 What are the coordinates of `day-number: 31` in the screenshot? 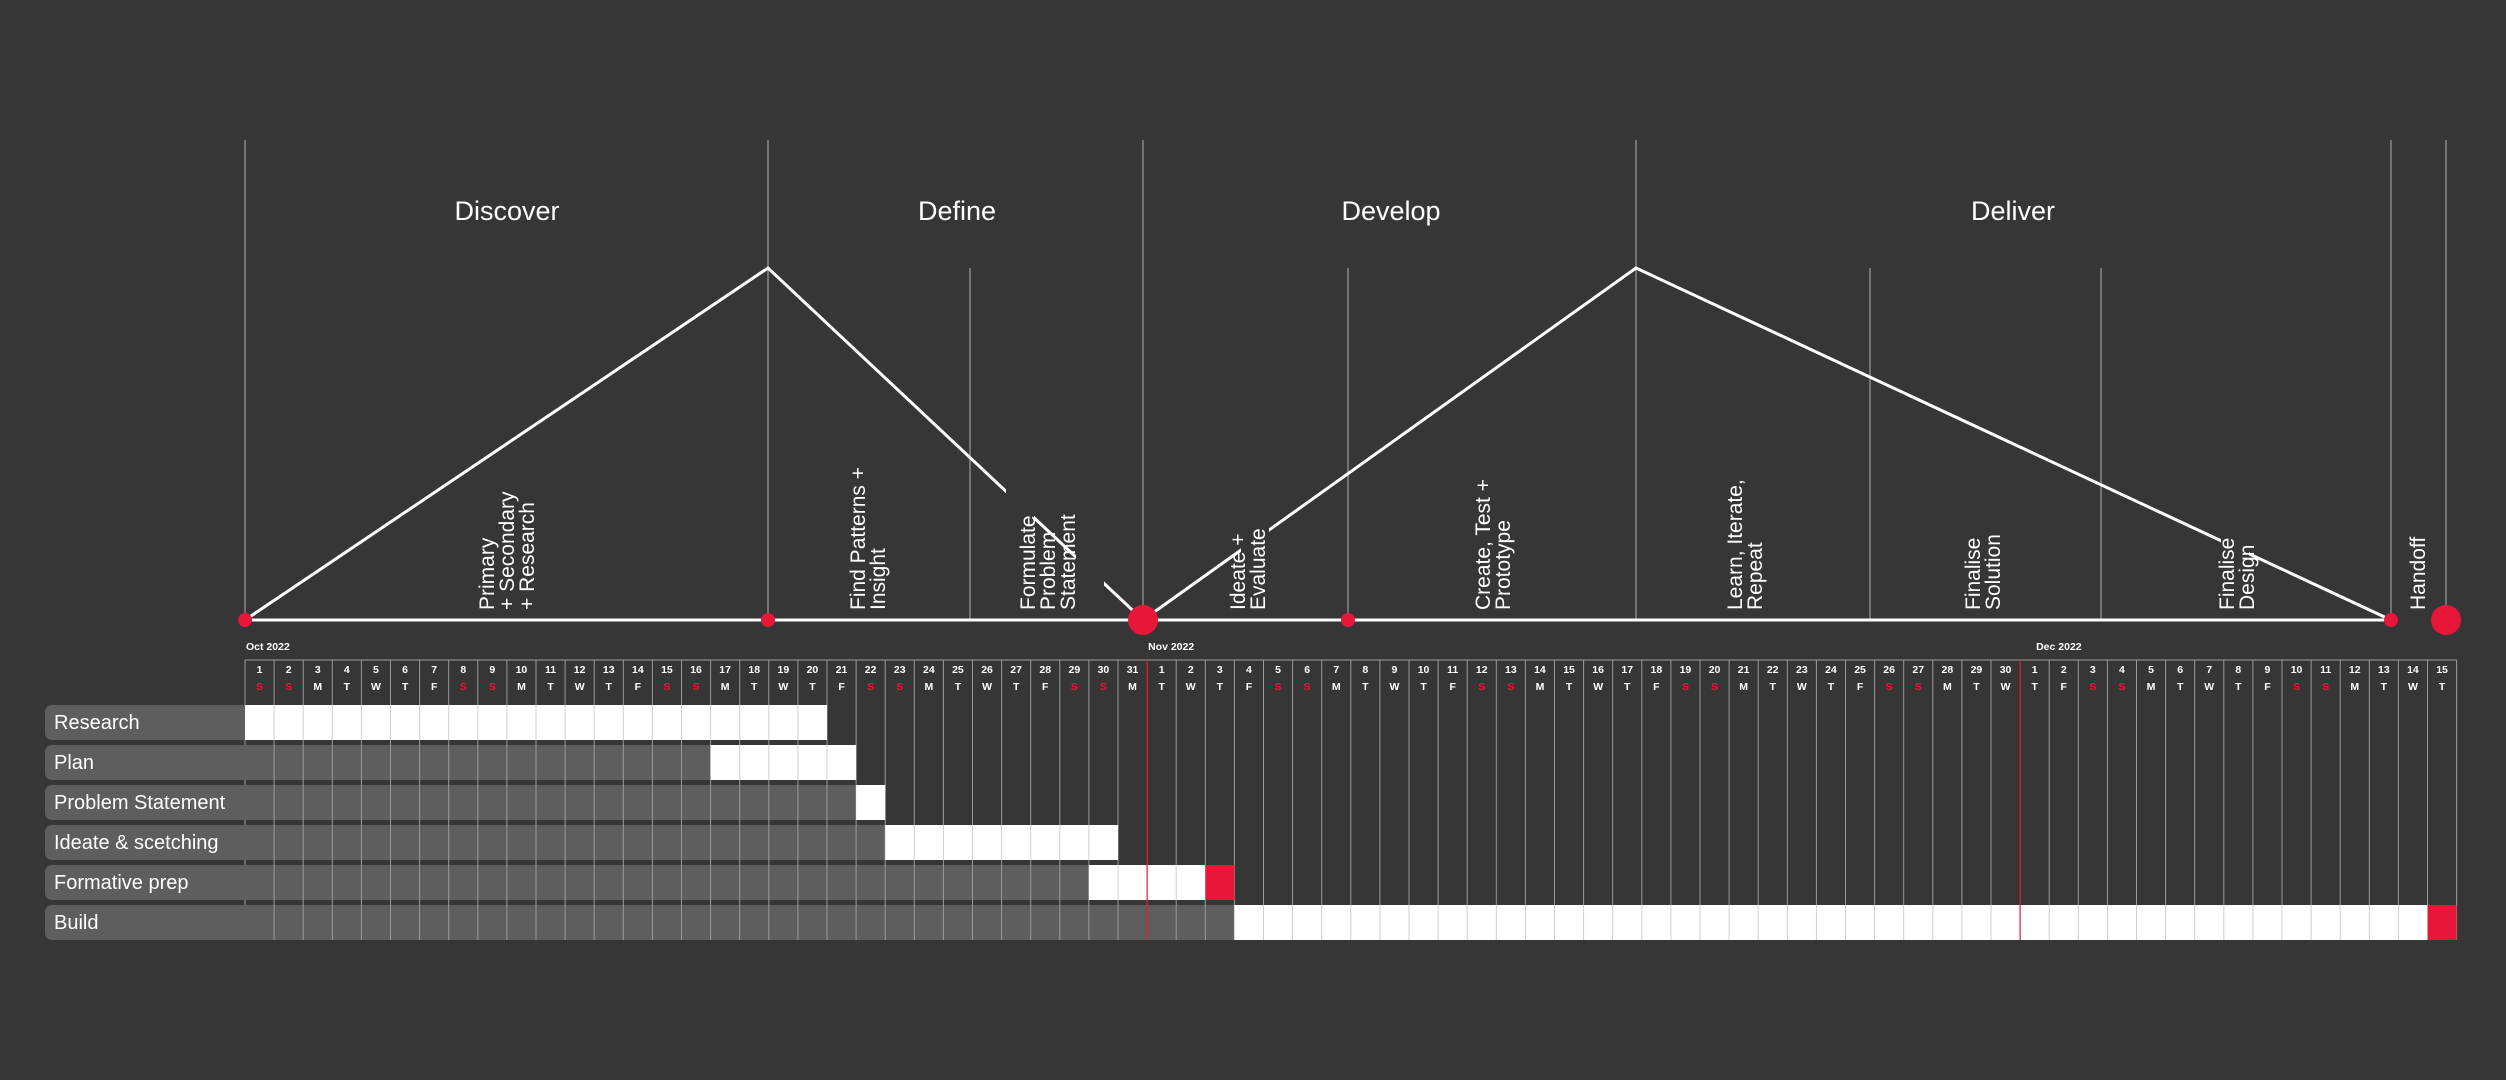 It's located at (1133, 670).